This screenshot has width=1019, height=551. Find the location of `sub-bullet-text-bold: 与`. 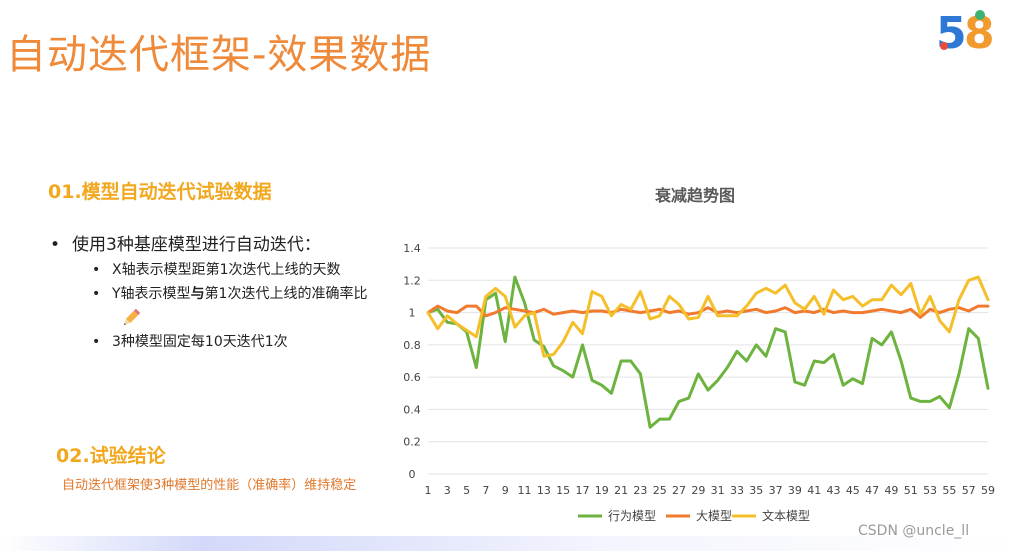

sub-bullet-text-bold: 与 is located at coordinates (197, 294).